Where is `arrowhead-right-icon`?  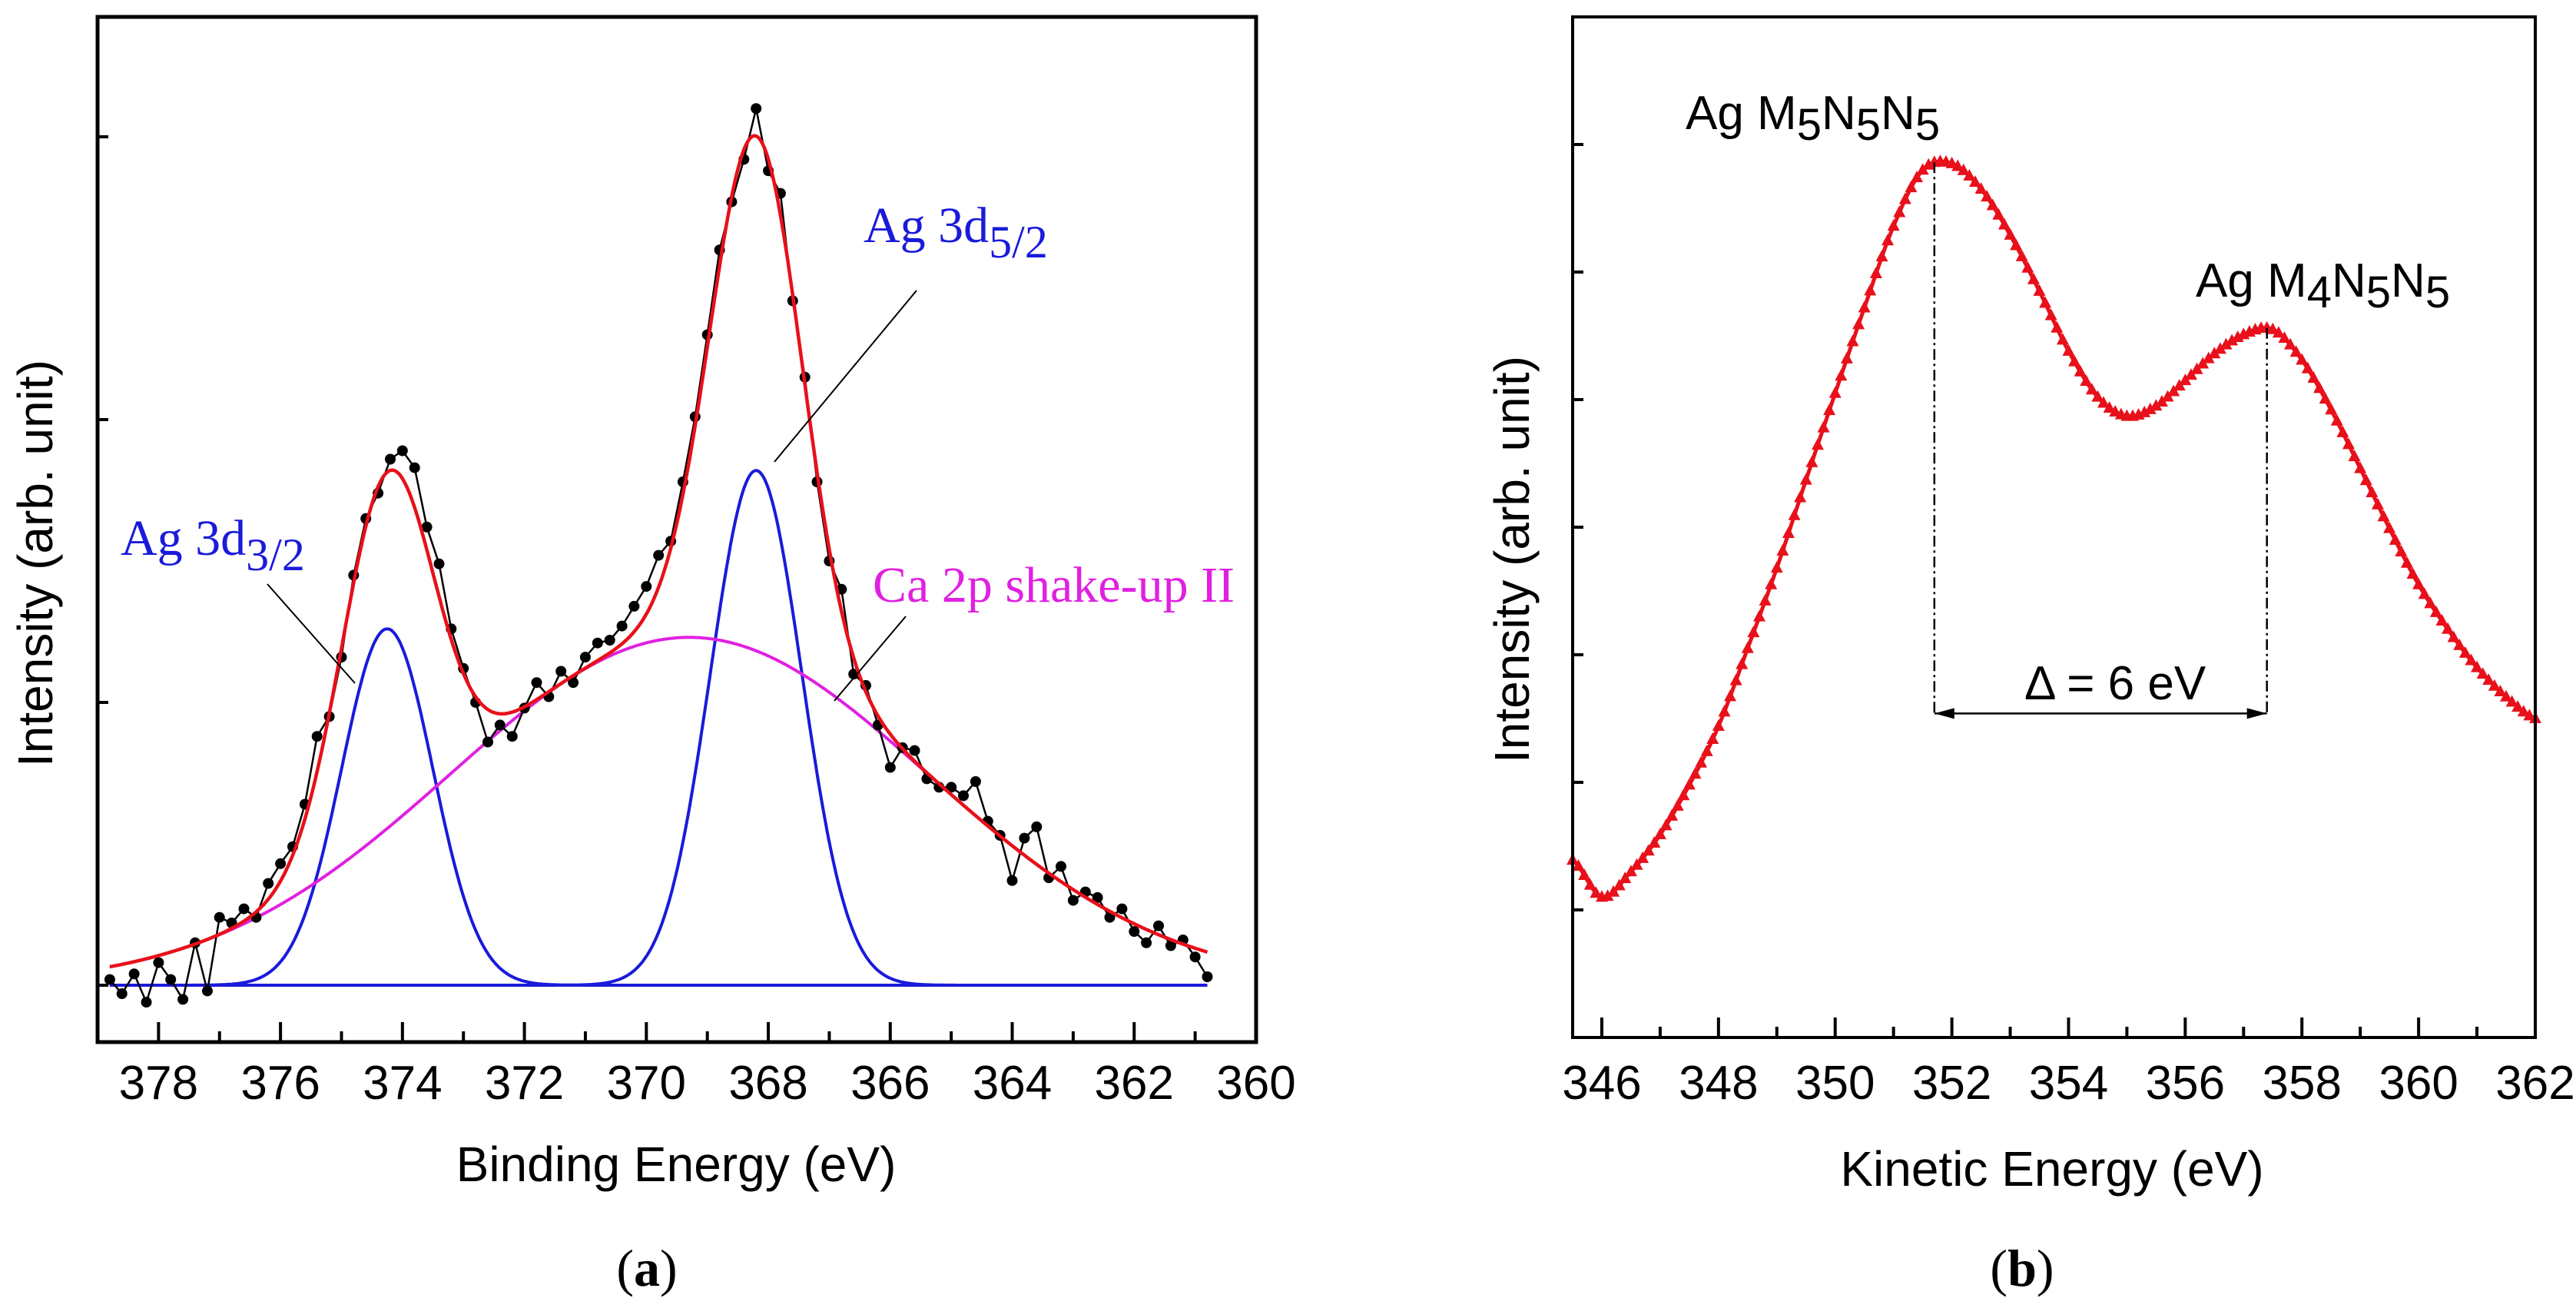
arrowhead-right-icon is located at coordinates (2256, 713).